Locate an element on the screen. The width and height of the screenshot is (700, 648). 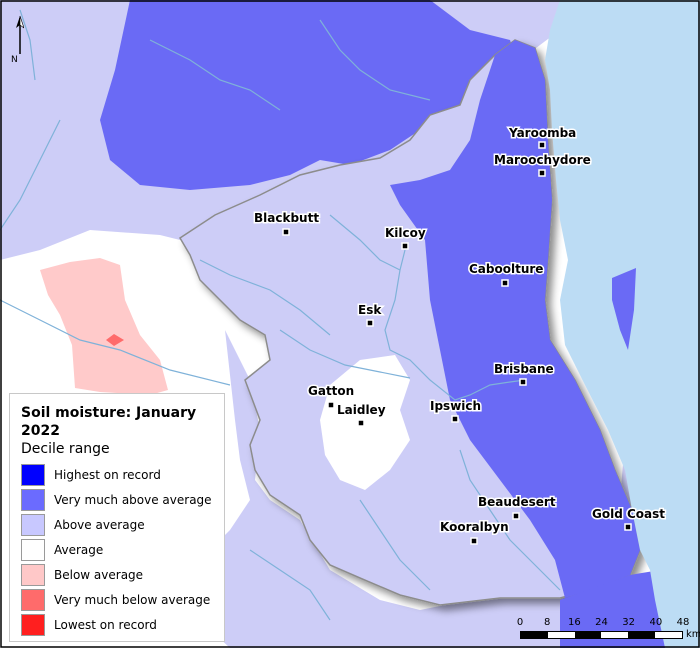
town-marker-esk is located at coordinates (370, 323).